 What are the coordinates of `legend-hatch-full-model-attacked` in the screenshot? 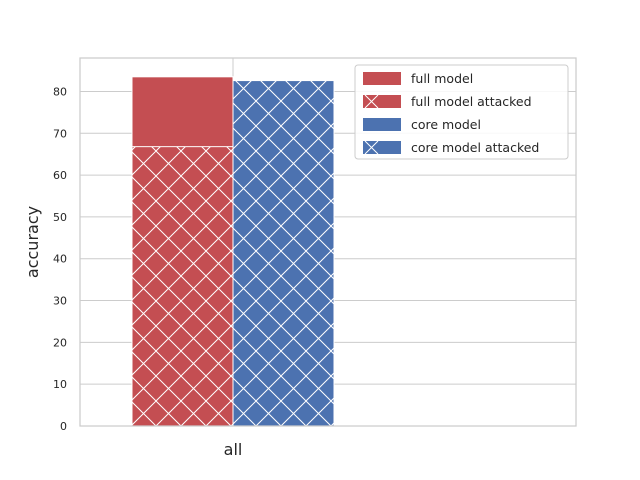 It's located at (371, 101).